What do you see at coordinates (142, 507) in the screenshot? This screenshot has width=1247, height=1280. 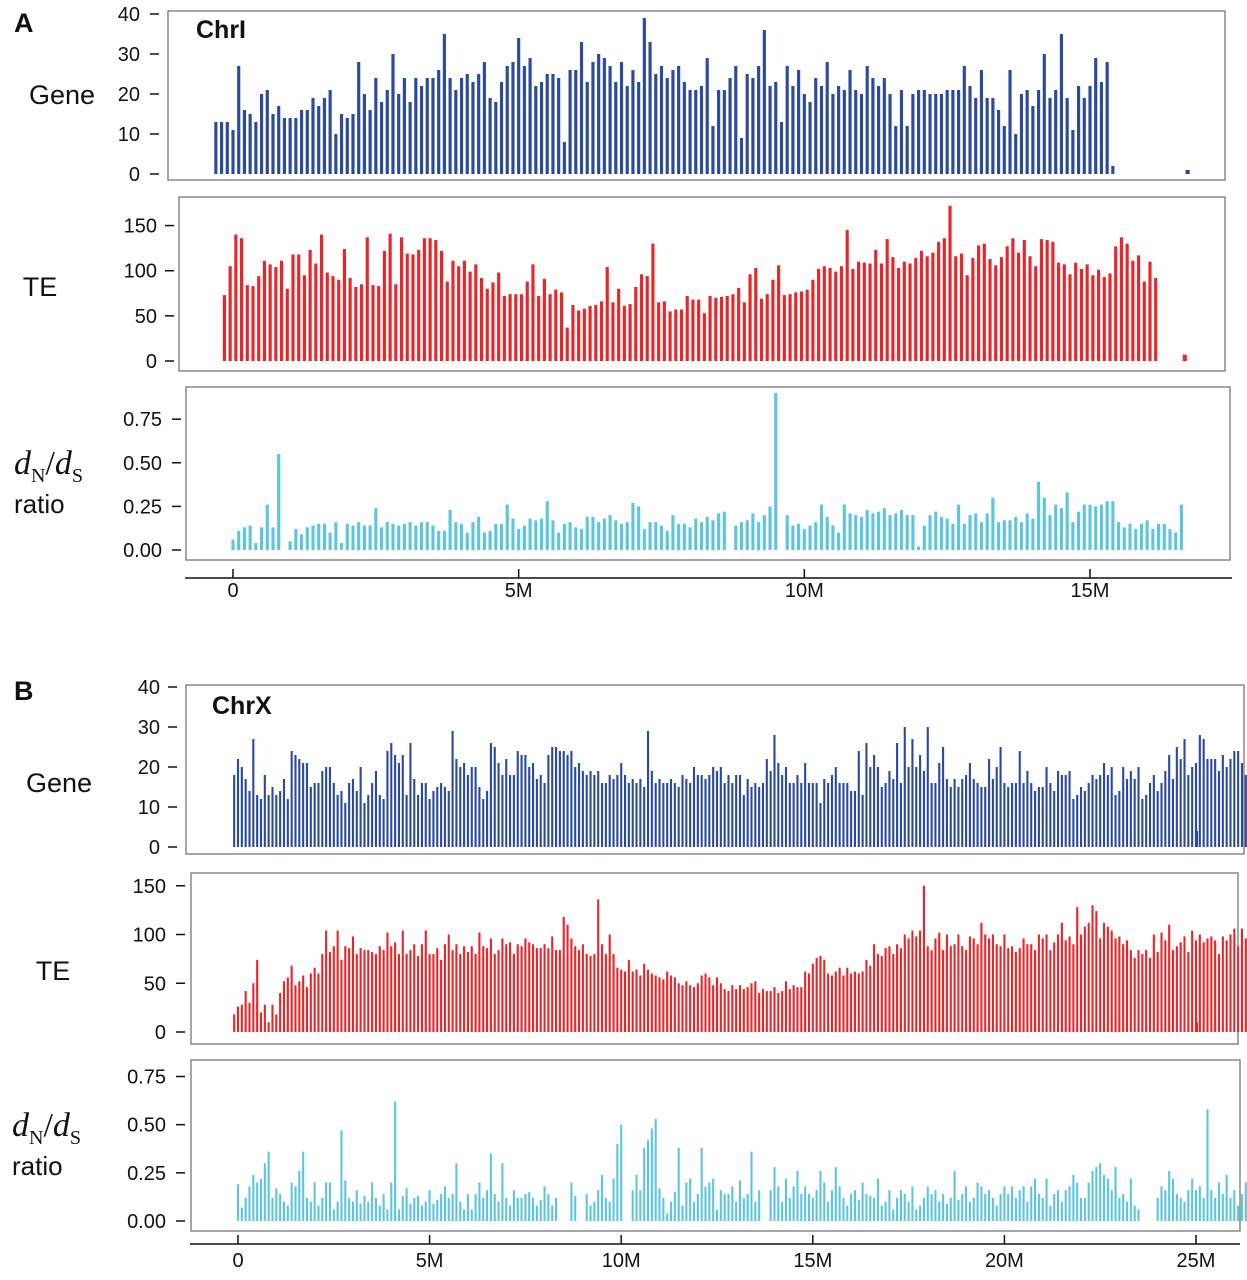 I see `ytick-label-a-dnds: 0.25` at bounding box center [142, 507].